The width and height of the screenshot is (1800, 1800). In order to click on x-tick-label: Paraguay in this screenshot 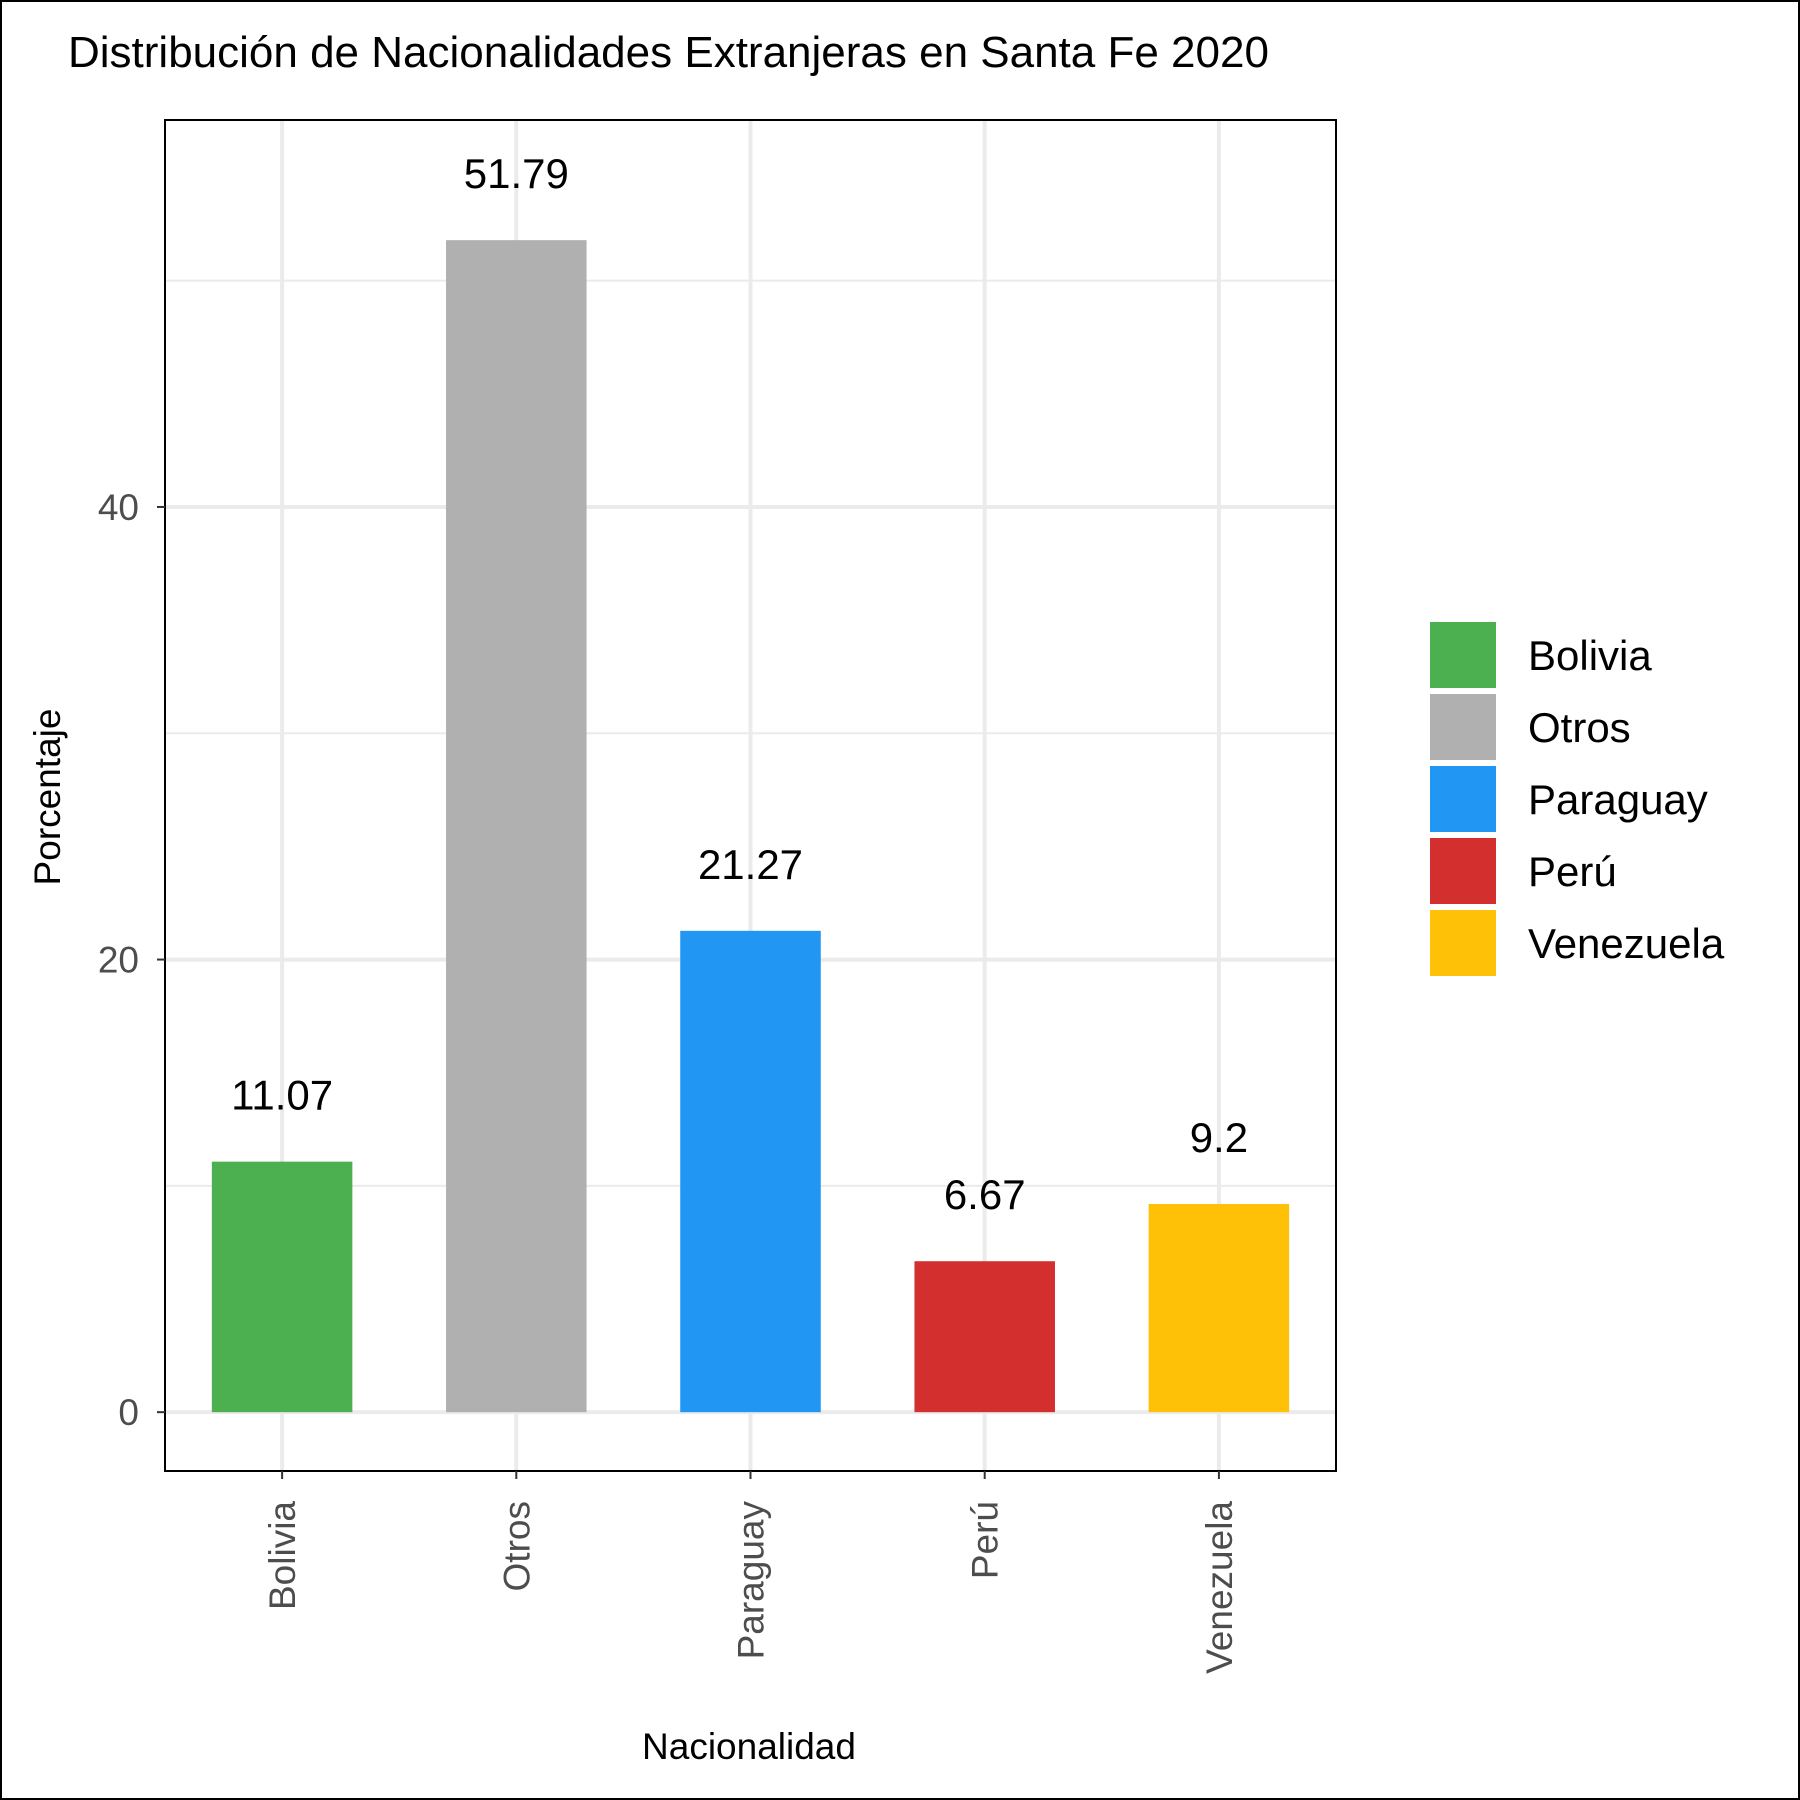, I will do `click(751, 1580)`.